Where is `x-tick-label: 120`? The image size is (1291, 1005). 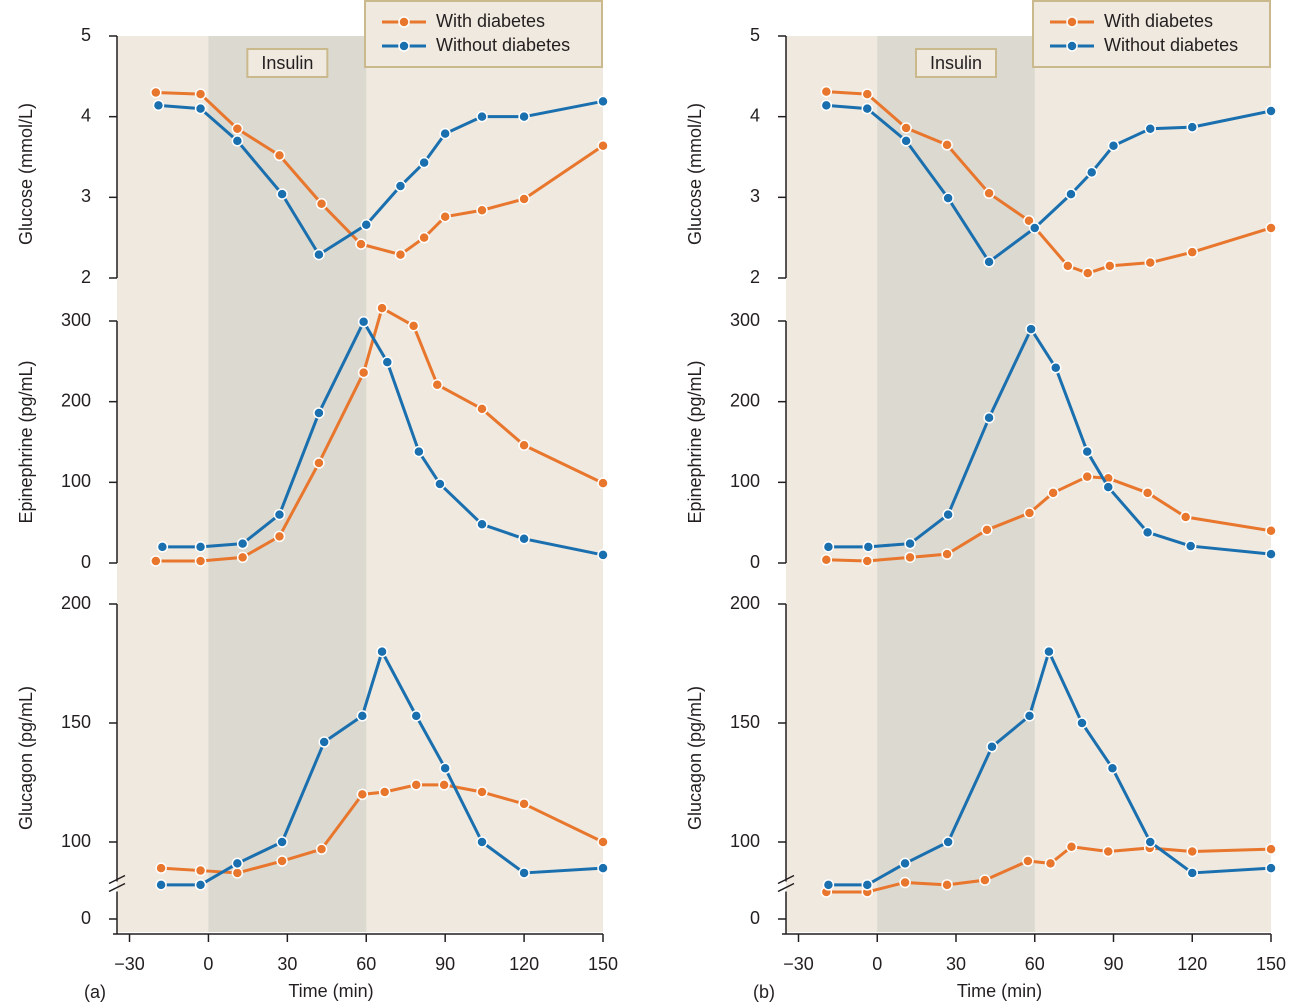 x-tick-label: 120 is located at coordinates (1192, 964).